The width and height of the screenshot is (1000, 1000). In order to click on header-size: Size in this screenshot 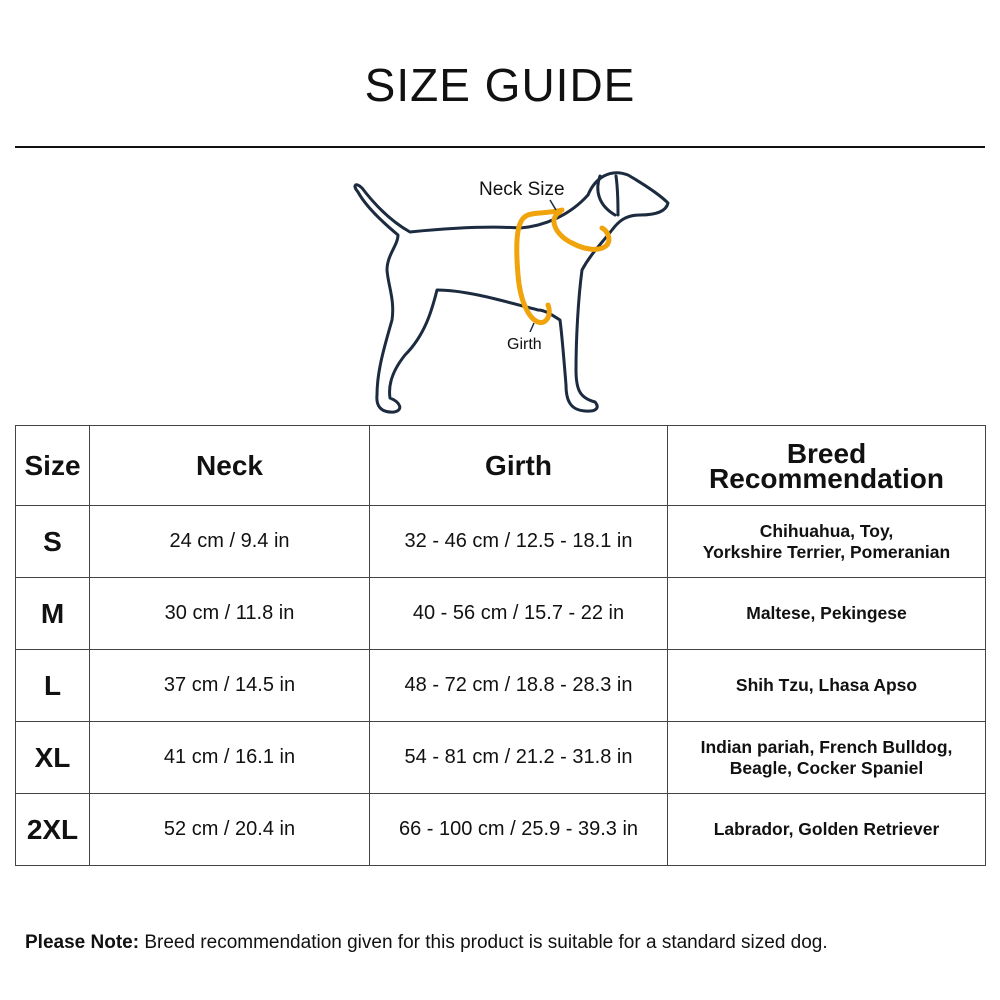, I will do `click(52, 465)`.